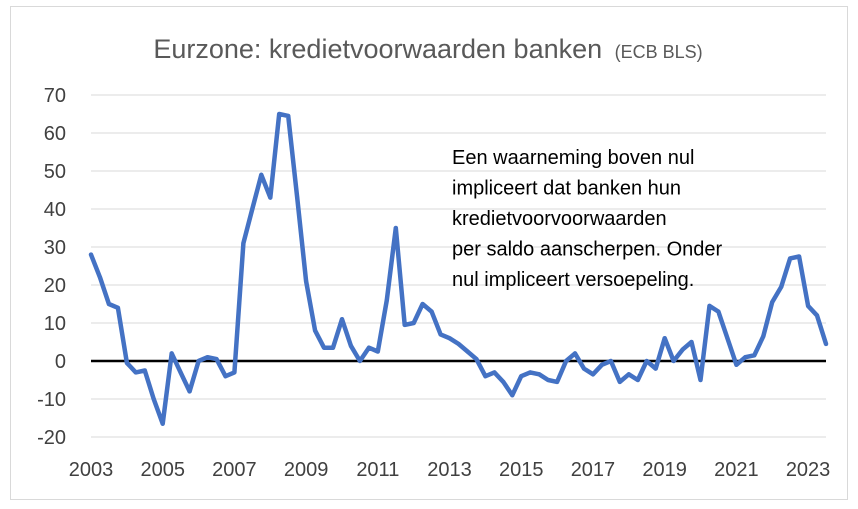  What do you see at coordinates (593, 470) in the screenshot?
I see `x-tick-label: 2017` at bounding box center [593, 470].